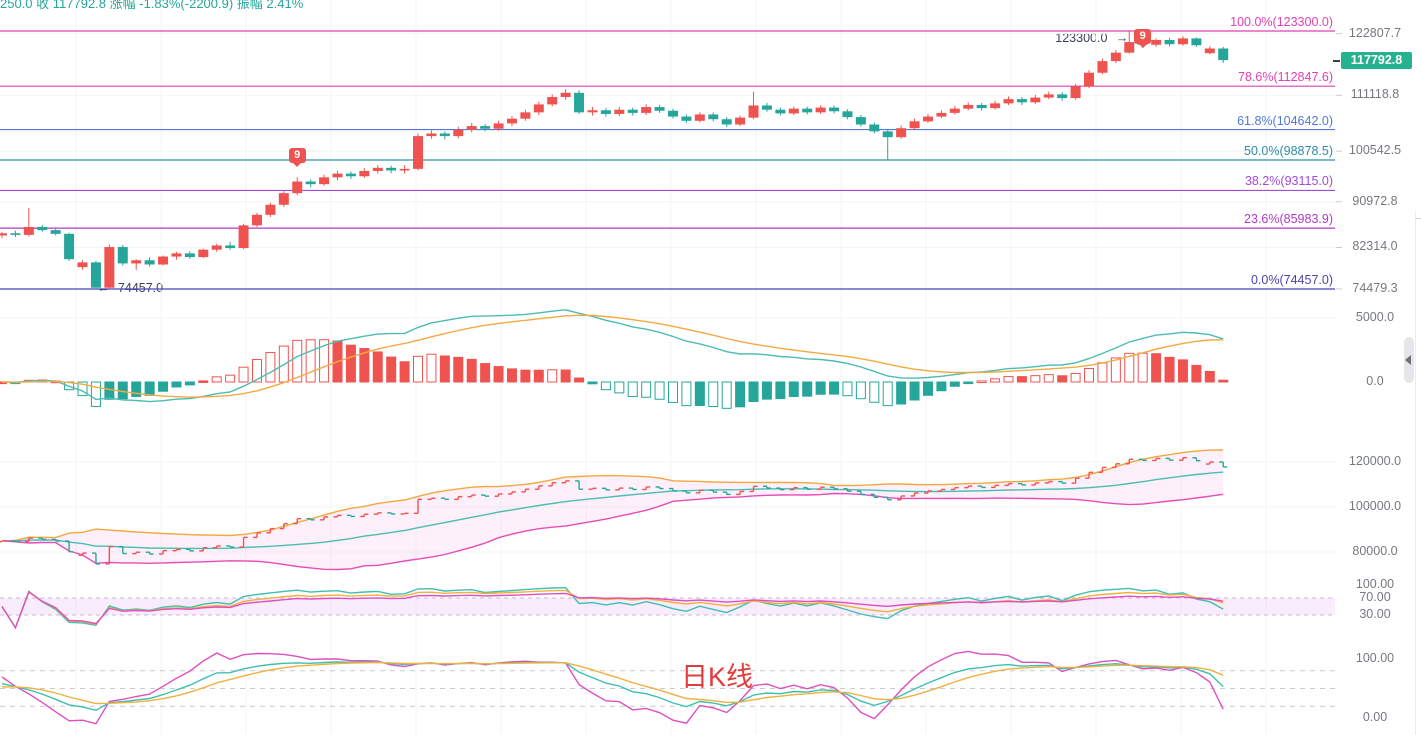  I want to click on high-price-text: 123300.0, so click(1081, 38).